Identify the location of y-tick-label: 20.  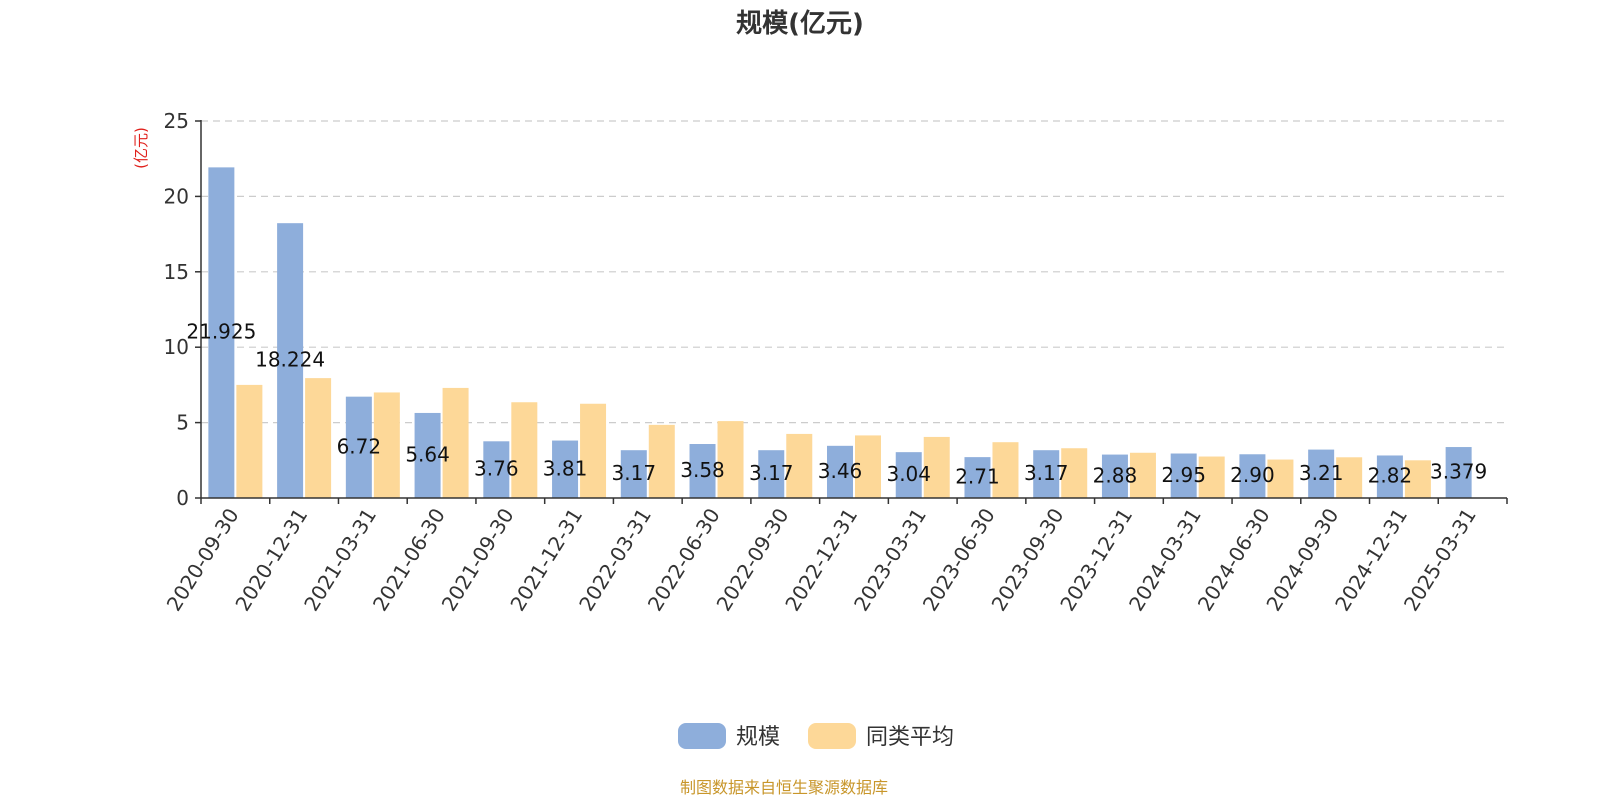
(176, 196).